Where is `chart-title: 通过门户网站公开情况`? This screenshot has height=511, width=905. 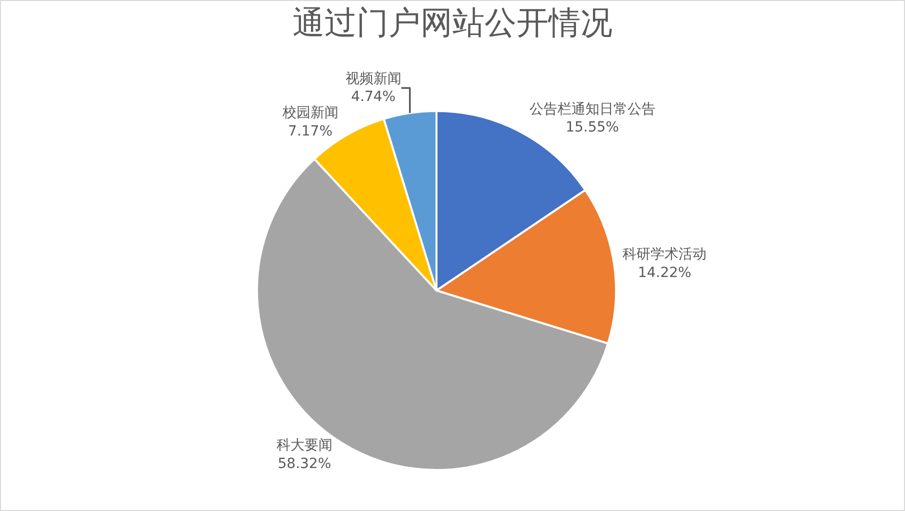 chart-title: 通过门户网站公开情况 is located at coordinates (452, 23).